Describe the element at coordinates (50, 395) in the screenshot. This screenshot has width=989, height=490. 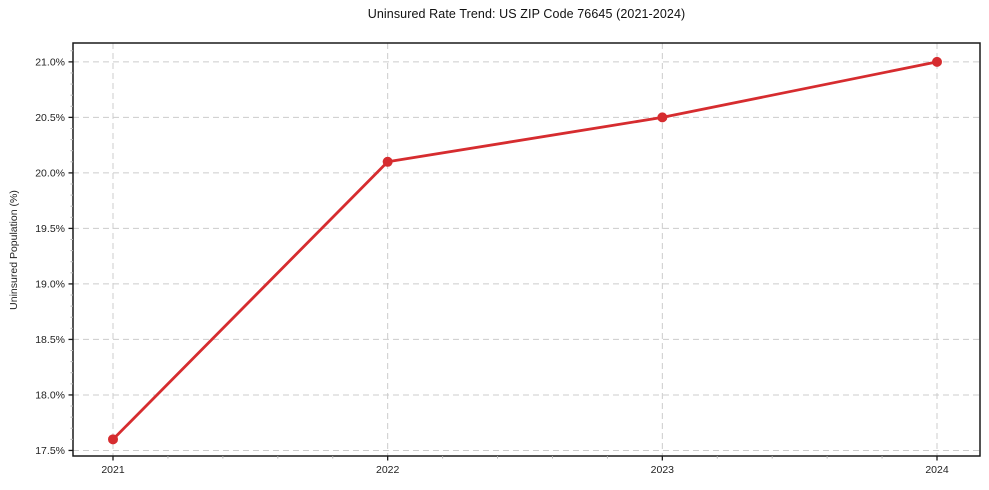
I see `y-tick-label: 18.0%` at that location.